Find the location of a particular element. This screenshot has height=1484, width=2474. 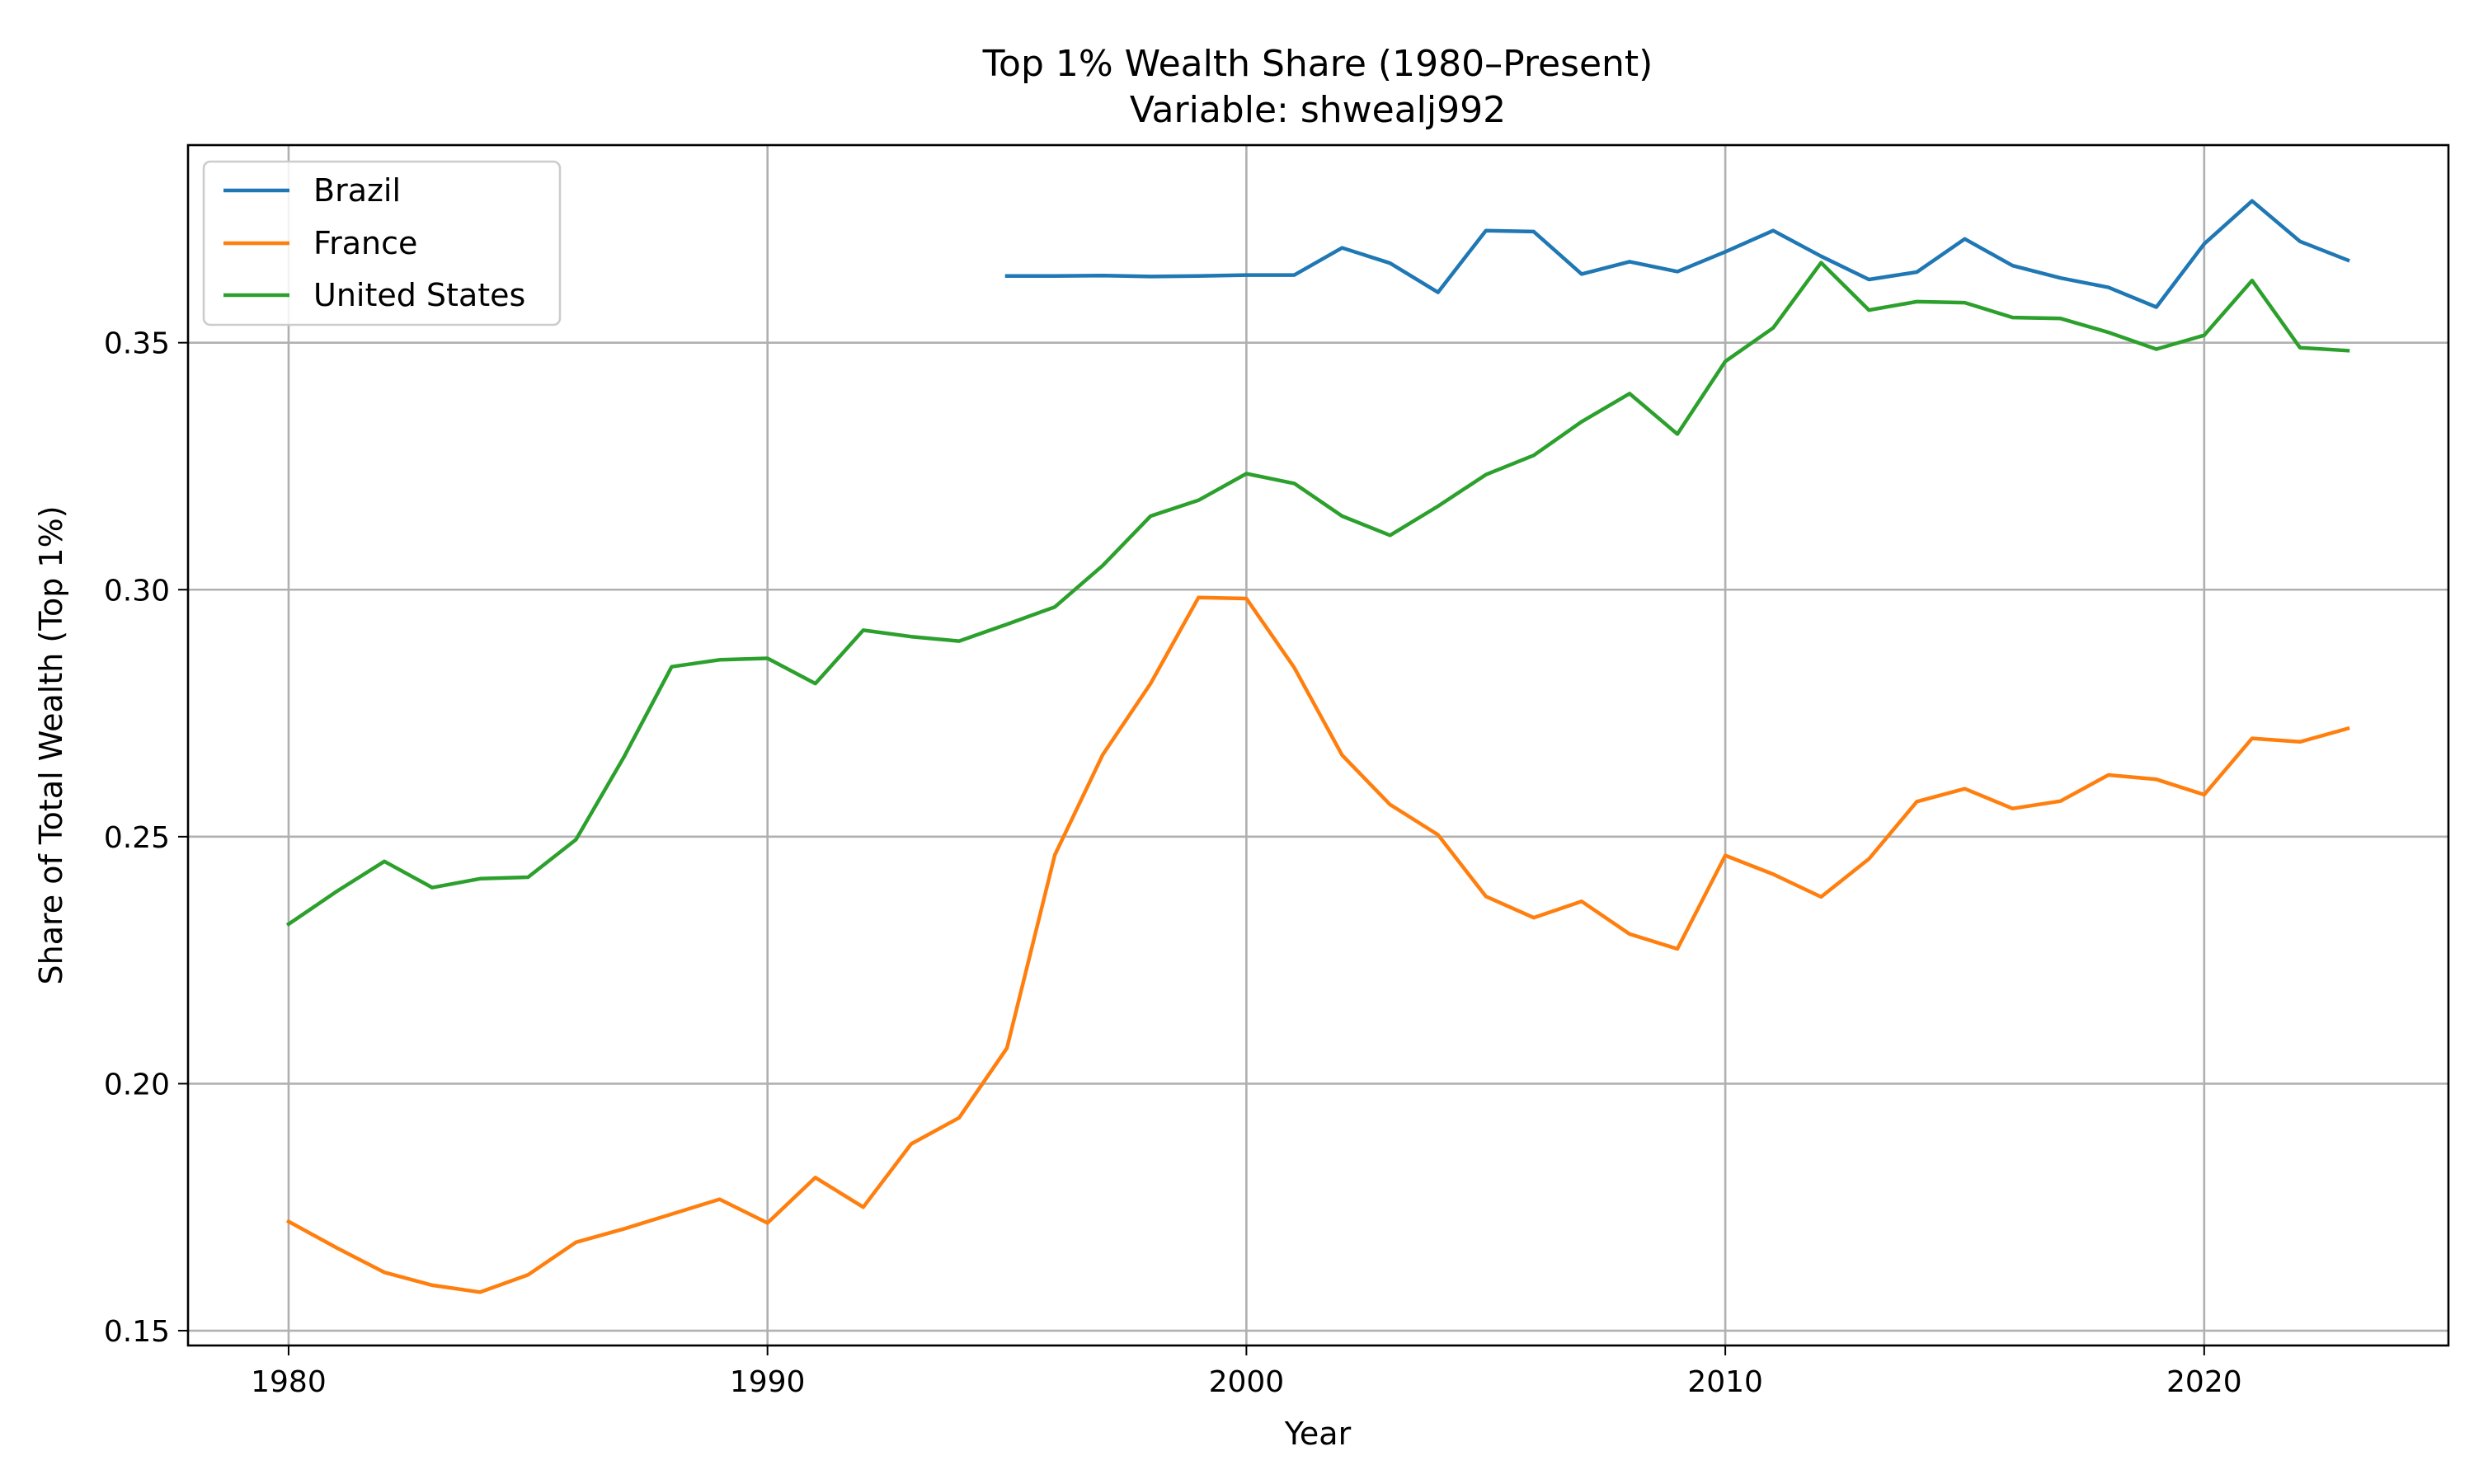

legend-label-brazil: Brazil is located at coordinates (357, 190).